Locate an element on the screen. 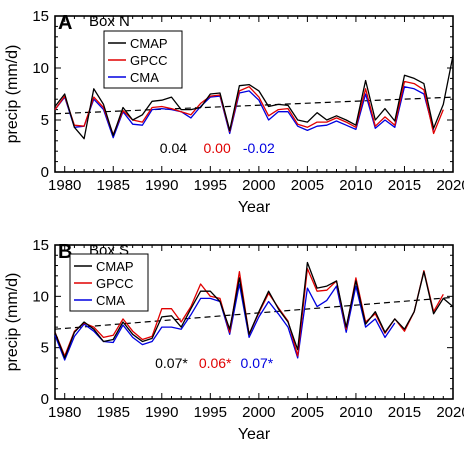 This screenshot has width=464, height=452. trend-value-label: 0.04 is located at coordinates (173, 148).